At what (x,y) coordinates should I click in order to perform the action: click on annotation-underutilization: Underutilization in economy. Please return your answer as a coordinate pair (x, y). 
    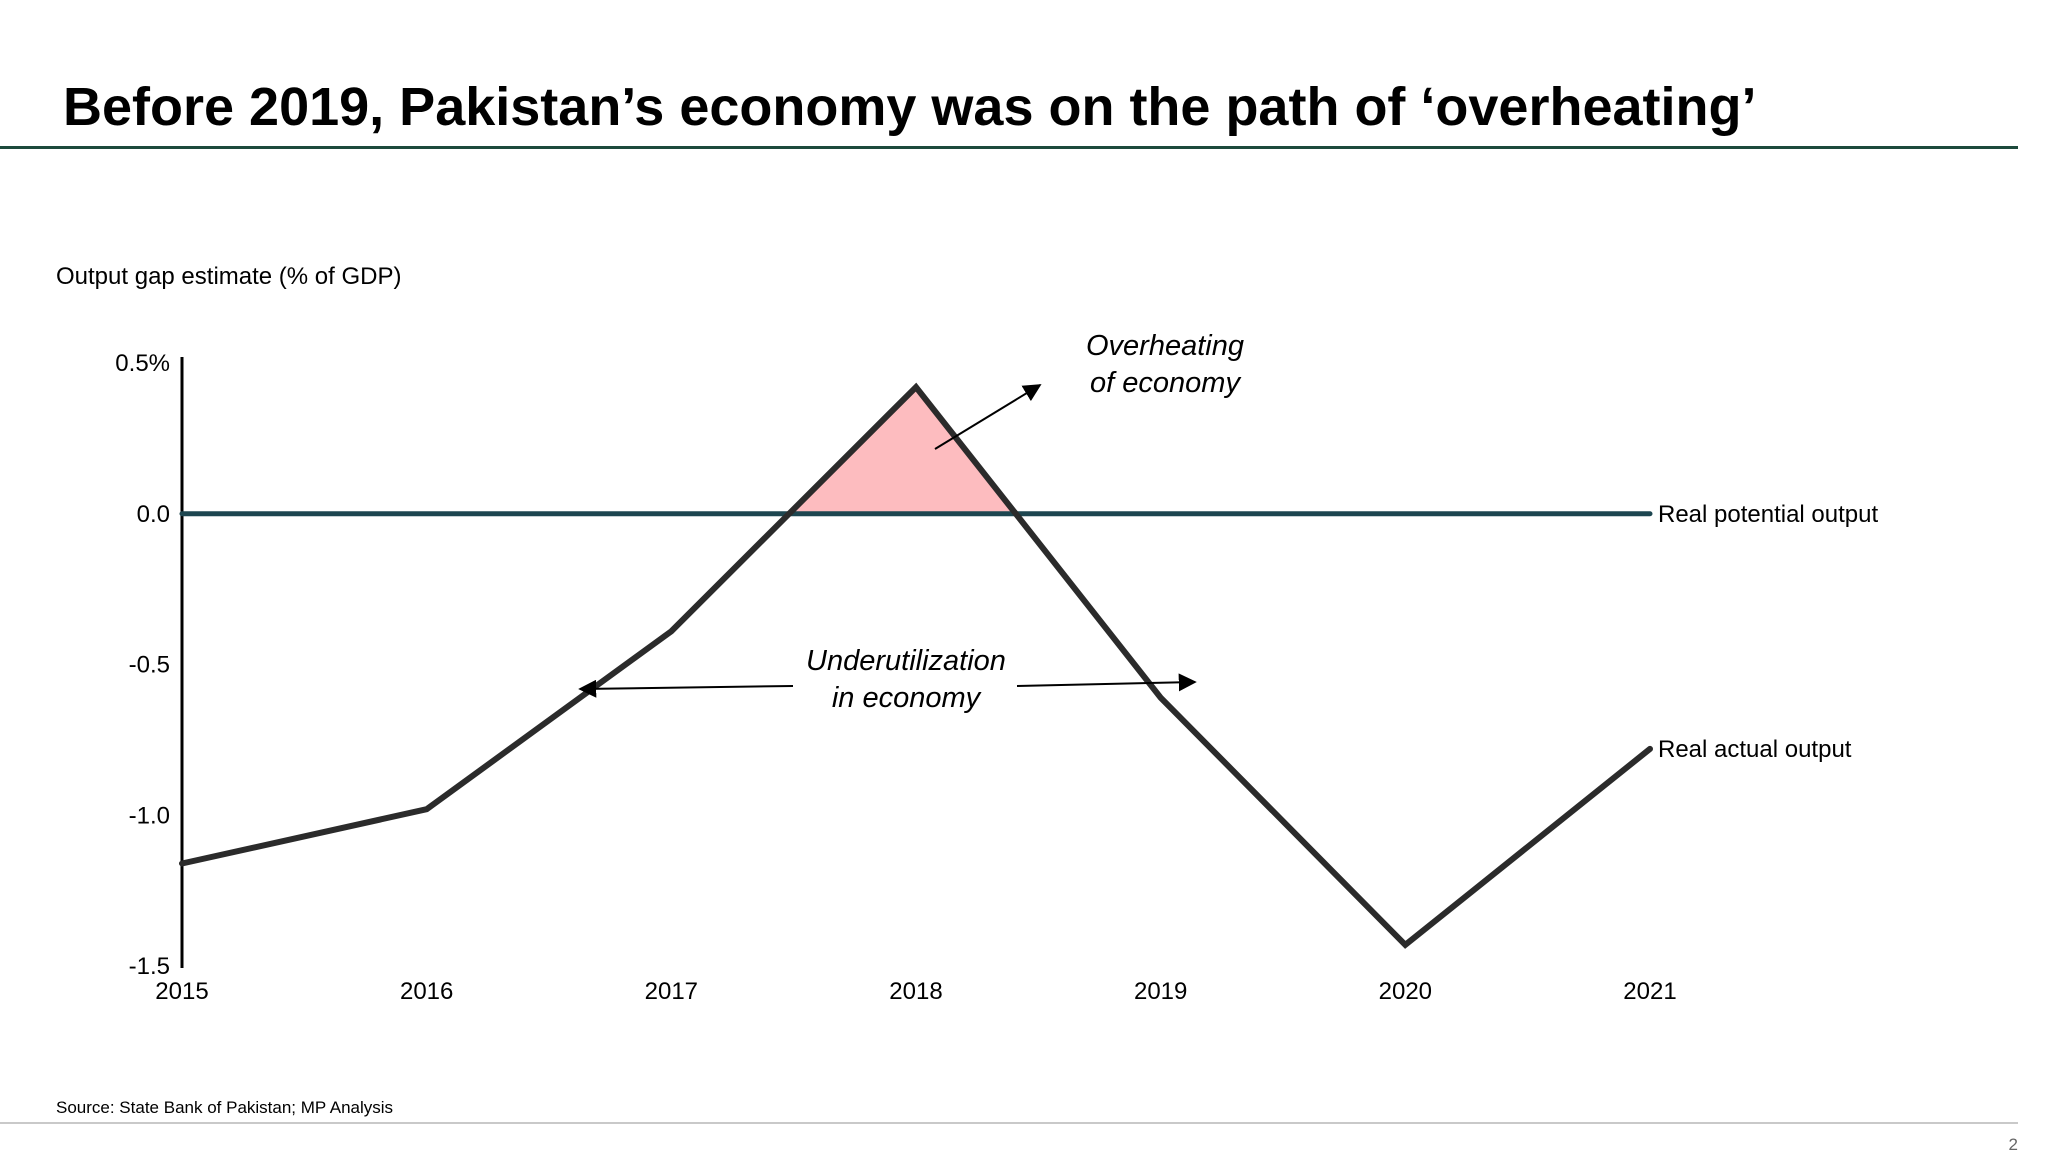
    Looking at the image, I should click on (887, 679).